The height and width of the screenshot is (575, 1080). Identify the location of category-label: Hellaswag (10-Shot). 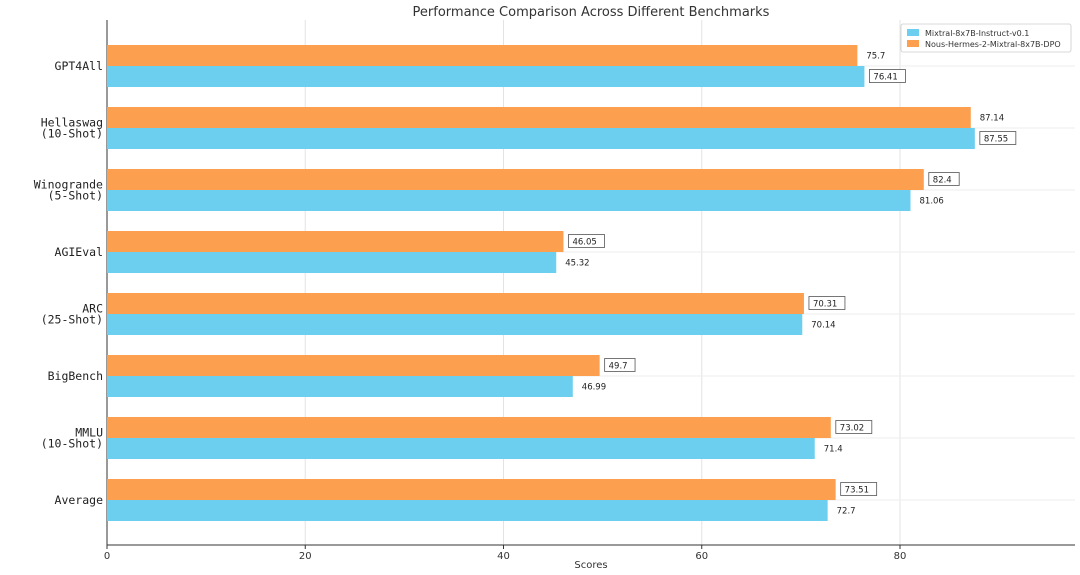
(72, 128).